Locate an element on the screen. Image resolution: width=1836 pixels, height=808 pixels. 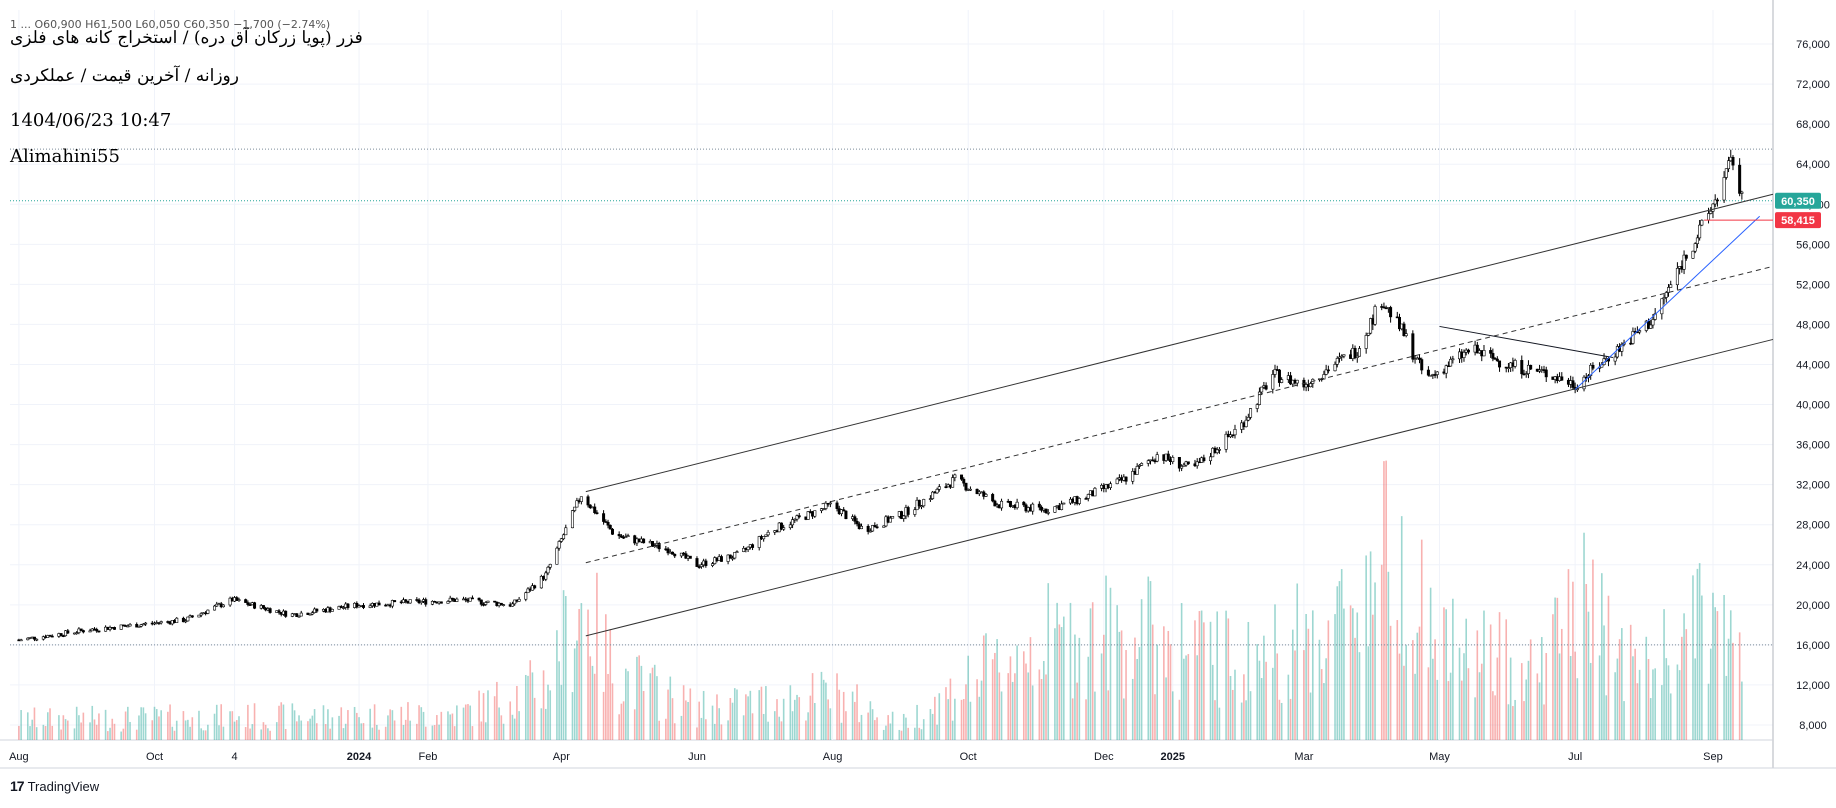
price-tick-label: 36,000 is located at coordinates (1813, 446).